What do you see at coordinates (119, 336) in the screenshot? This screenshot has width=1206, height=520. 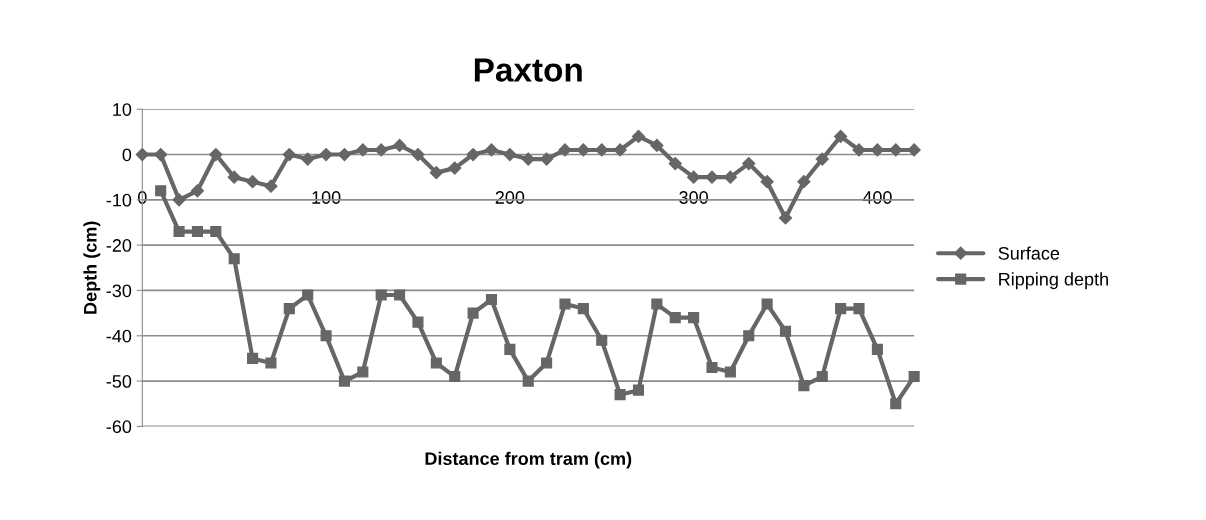 I see `y-tick-label: -40` at bounding box center [119, 336].